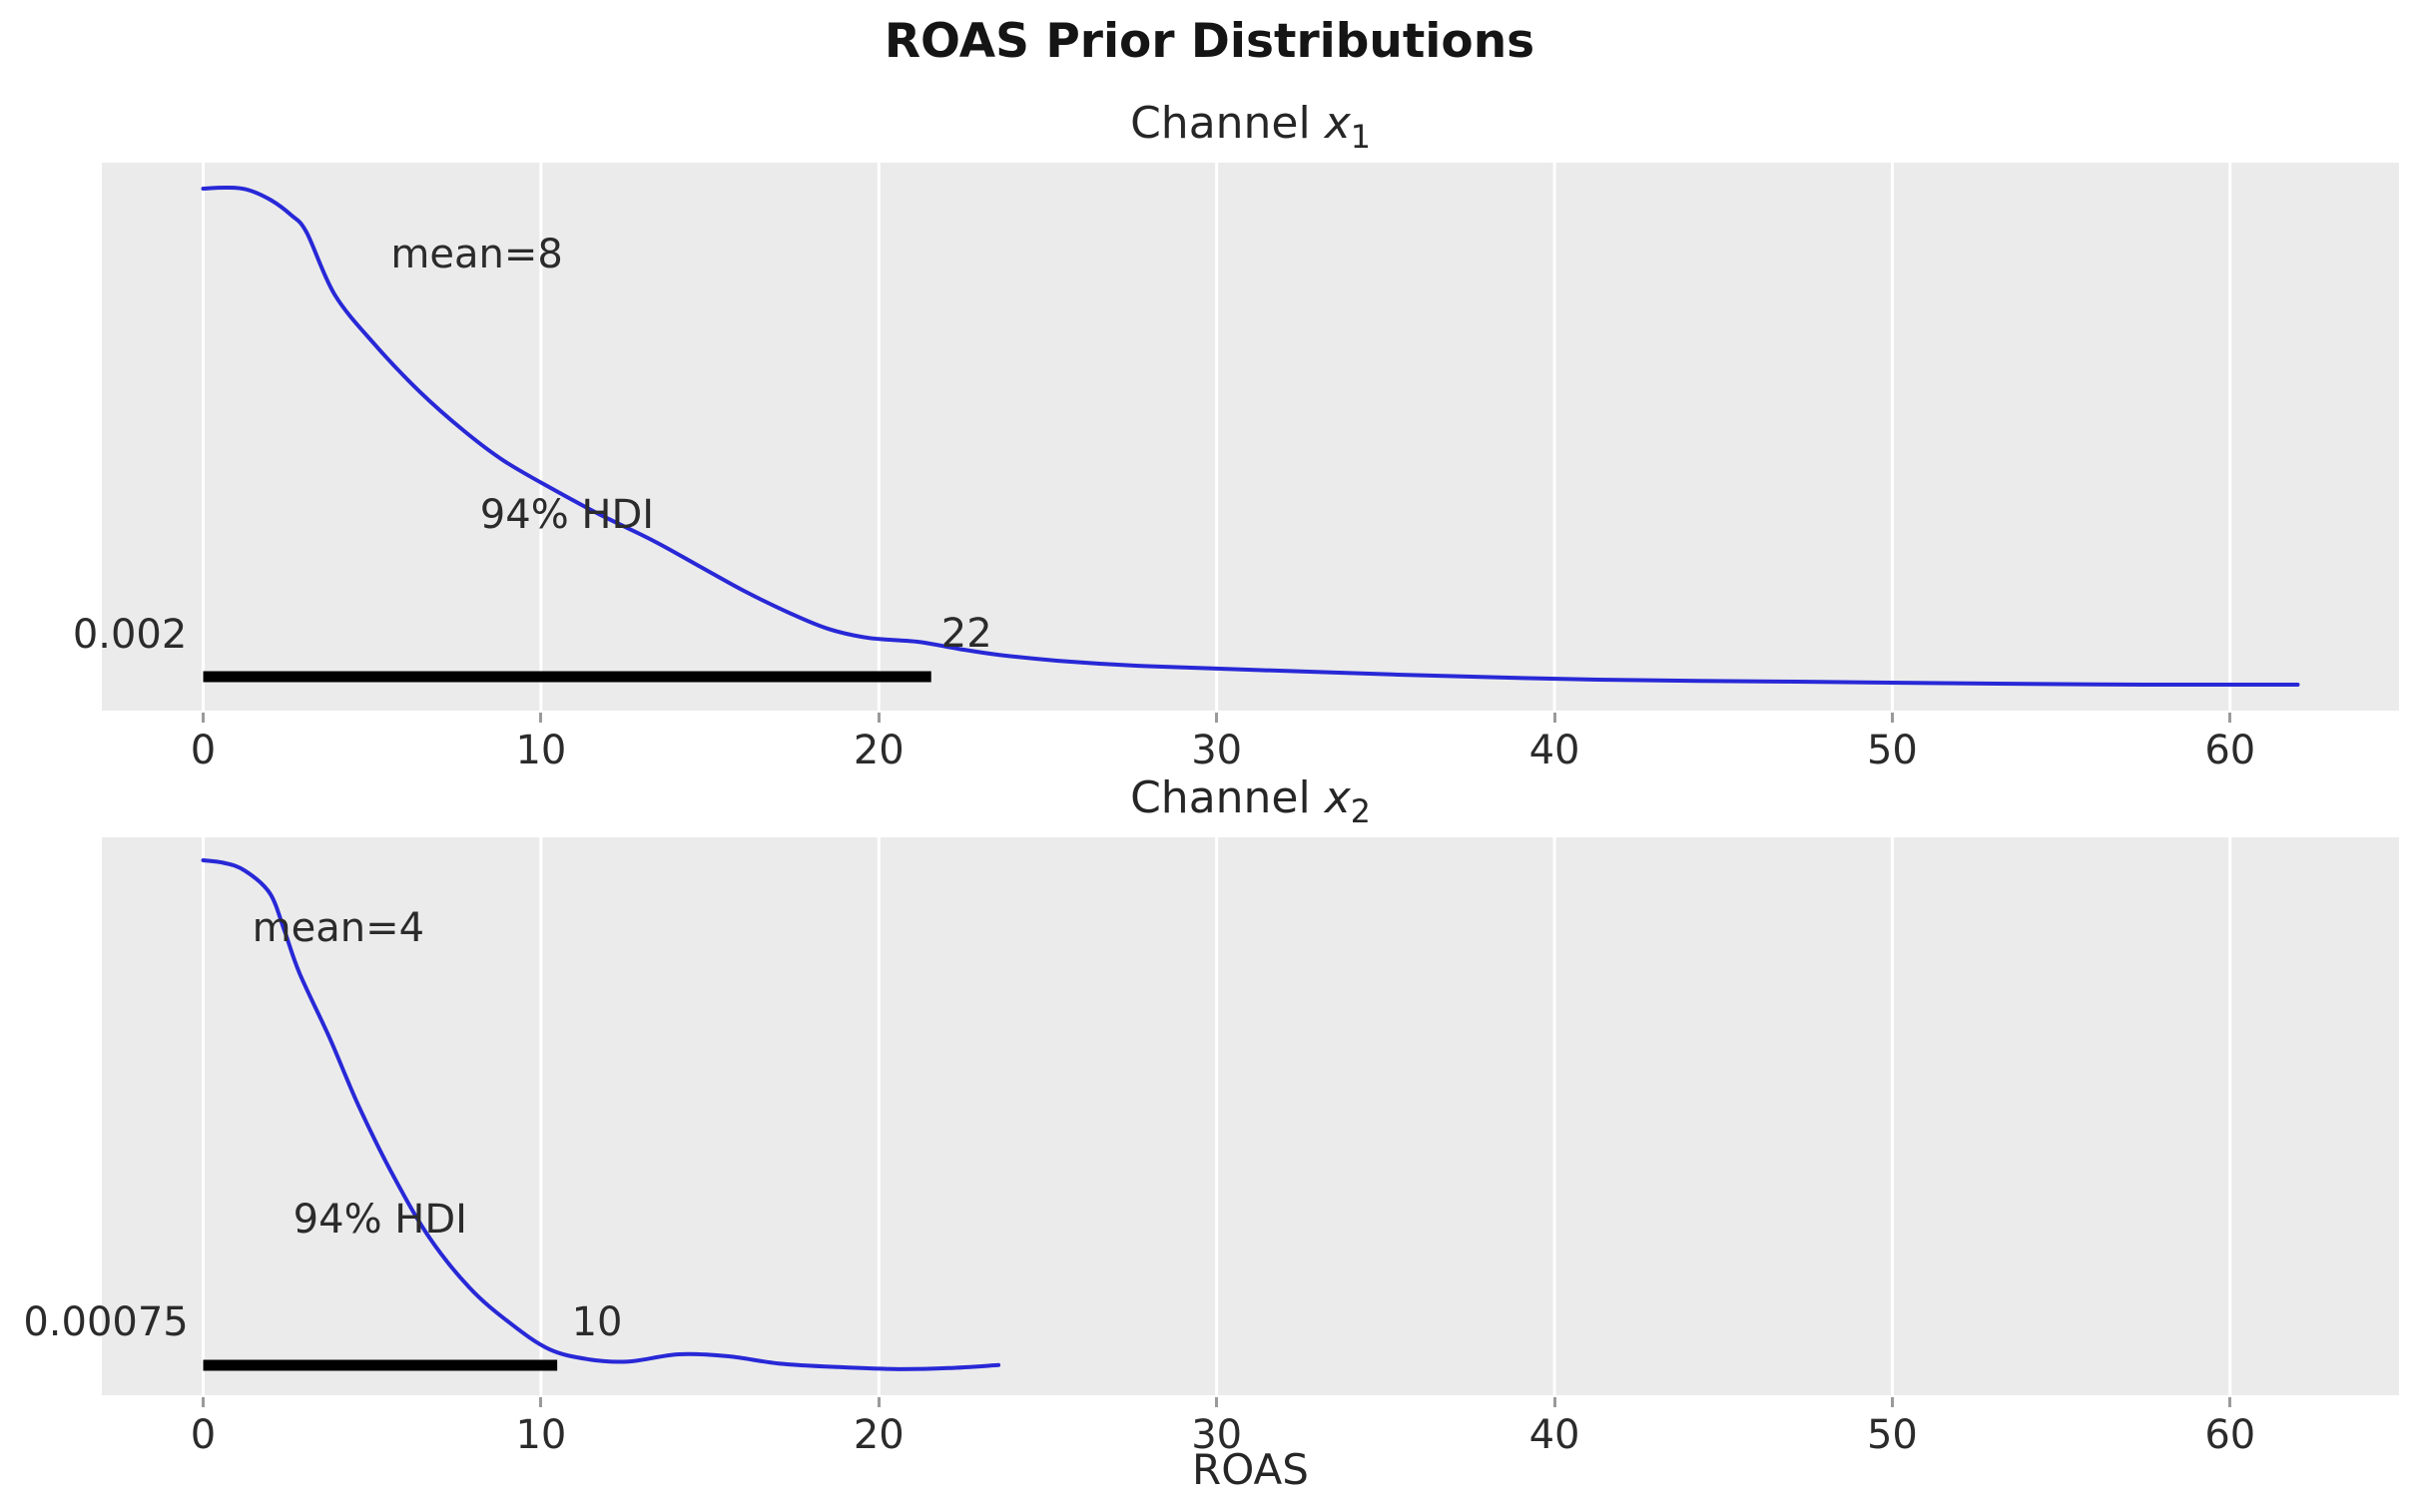 Image resolution: width=2419 pixels, height=1512 pixels. I want to click on subplot-title-subscript: 2, so click(1361, 811).